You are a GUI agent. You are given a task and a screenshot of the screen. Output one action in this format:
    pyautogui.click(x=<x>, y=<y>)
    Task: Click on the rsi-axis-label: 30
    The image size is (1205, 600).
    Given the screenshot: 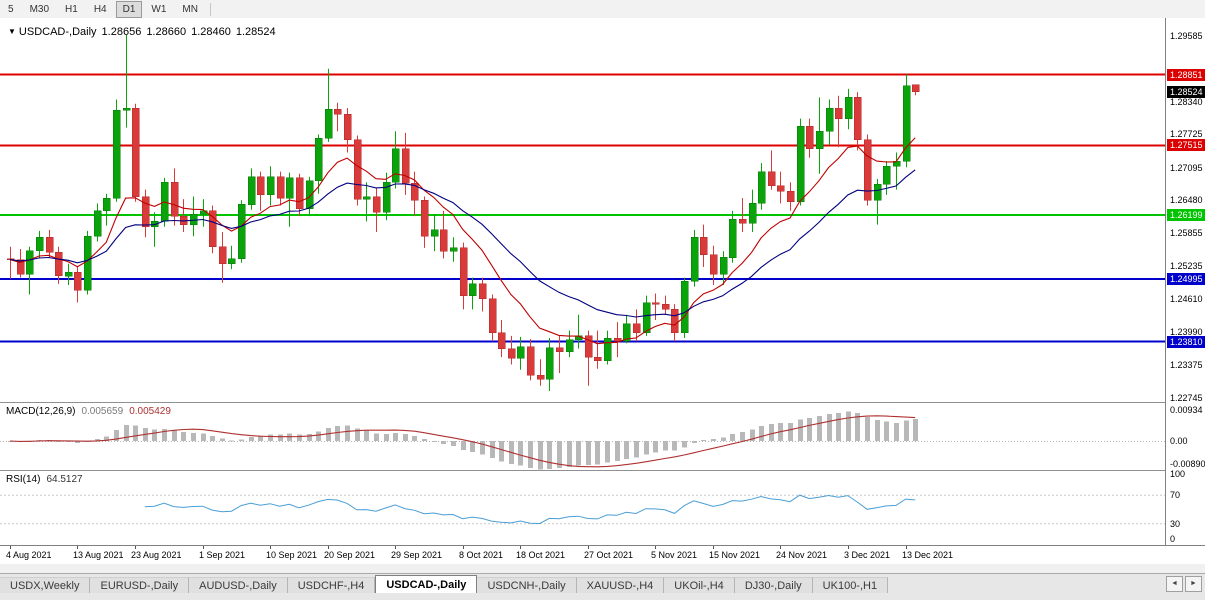 What is the action you would take?
    pyautogui.click(x=1175, y=524)
    